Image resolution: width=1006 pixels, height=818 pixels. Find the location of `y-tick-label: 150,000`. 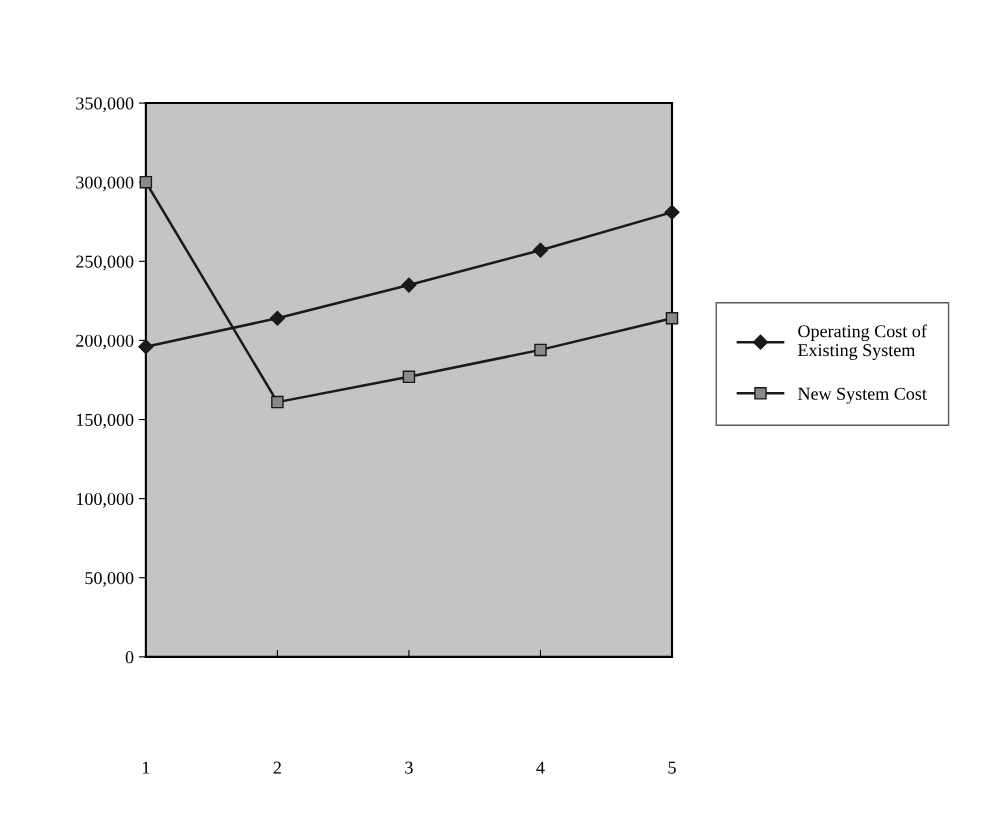

y-tick-label: 150,000 is located at coordinates (105, 421).